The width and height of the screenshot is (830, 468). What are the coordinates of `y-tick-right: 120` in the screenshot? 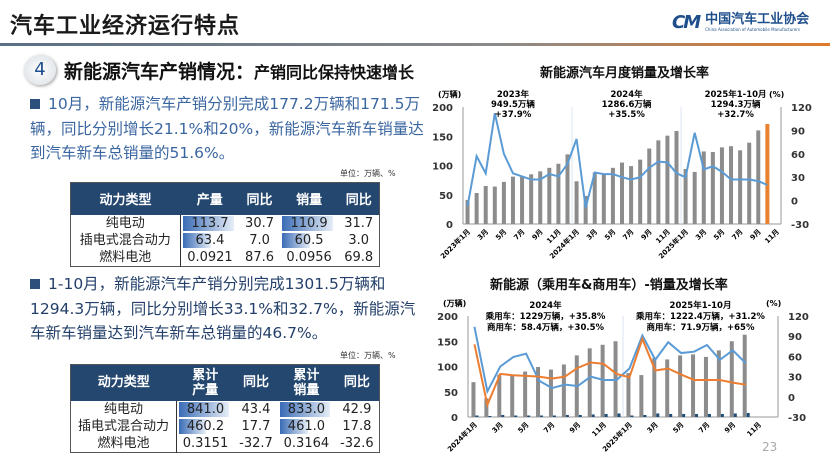 It's located at (798, 317).